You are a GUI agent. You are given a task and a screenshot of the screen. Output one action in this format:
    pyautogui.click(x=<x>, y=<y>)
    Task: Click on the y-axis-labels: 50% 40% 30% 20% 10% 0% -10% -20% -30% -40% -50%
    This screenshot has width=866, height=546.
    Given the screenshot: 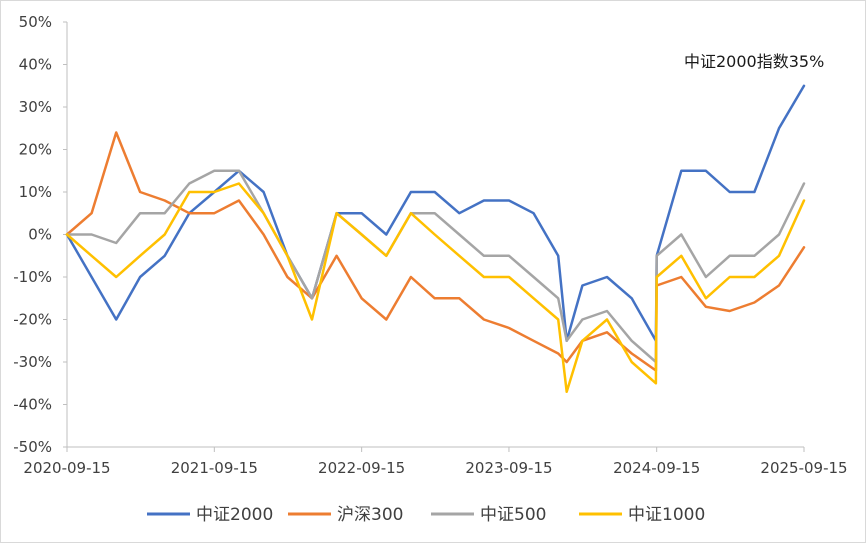 What is the action you would take?
    pyautogui.click(x=32, y=234)
    